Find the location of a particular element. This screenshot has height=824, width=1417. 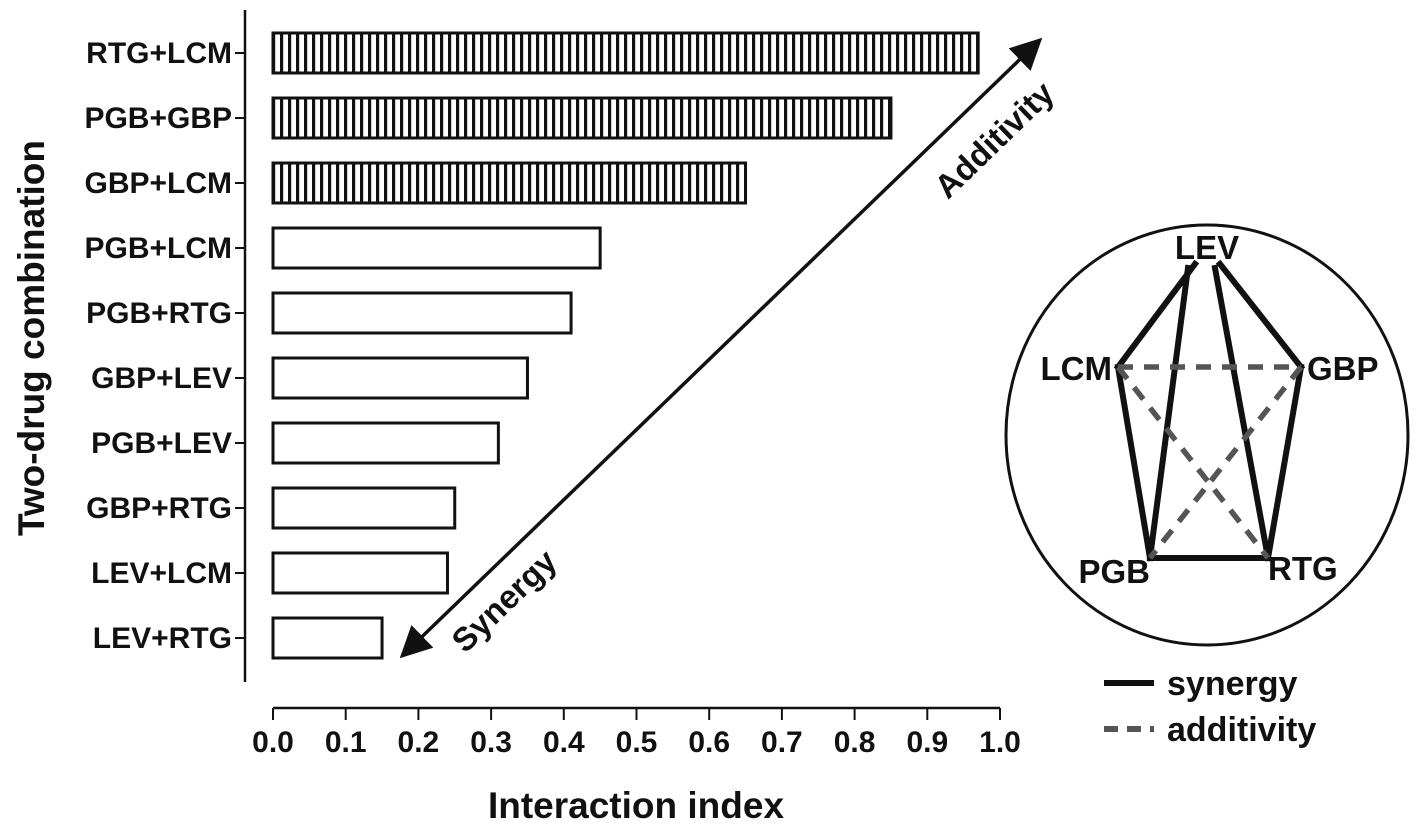

x-tick-label: 0.7 is located at coordinates (782, 742).